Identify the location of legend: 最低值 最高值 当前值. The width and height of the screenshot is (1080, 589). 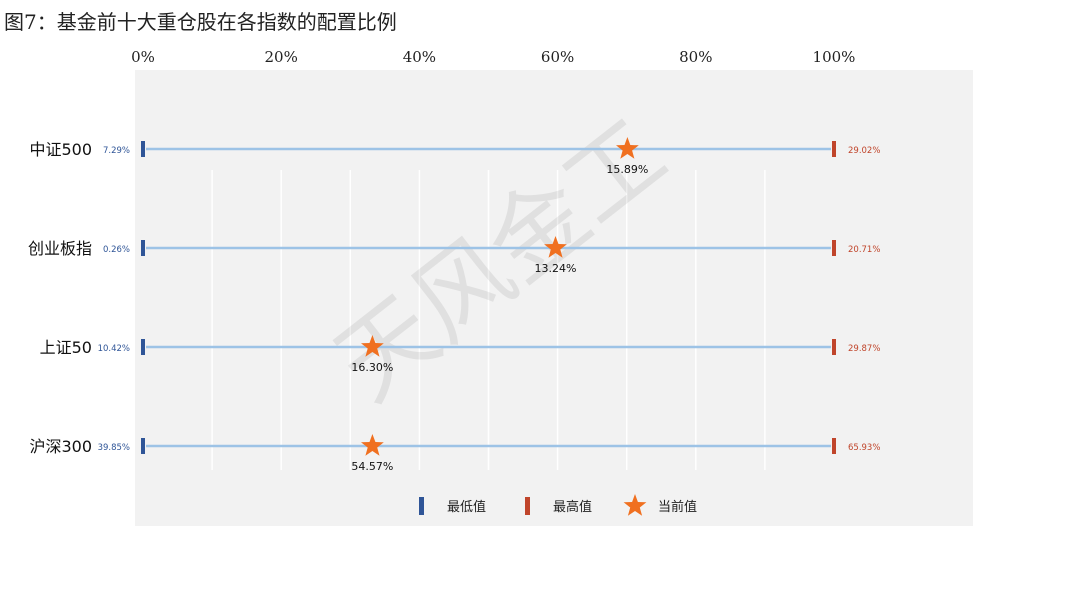
(558, 505).